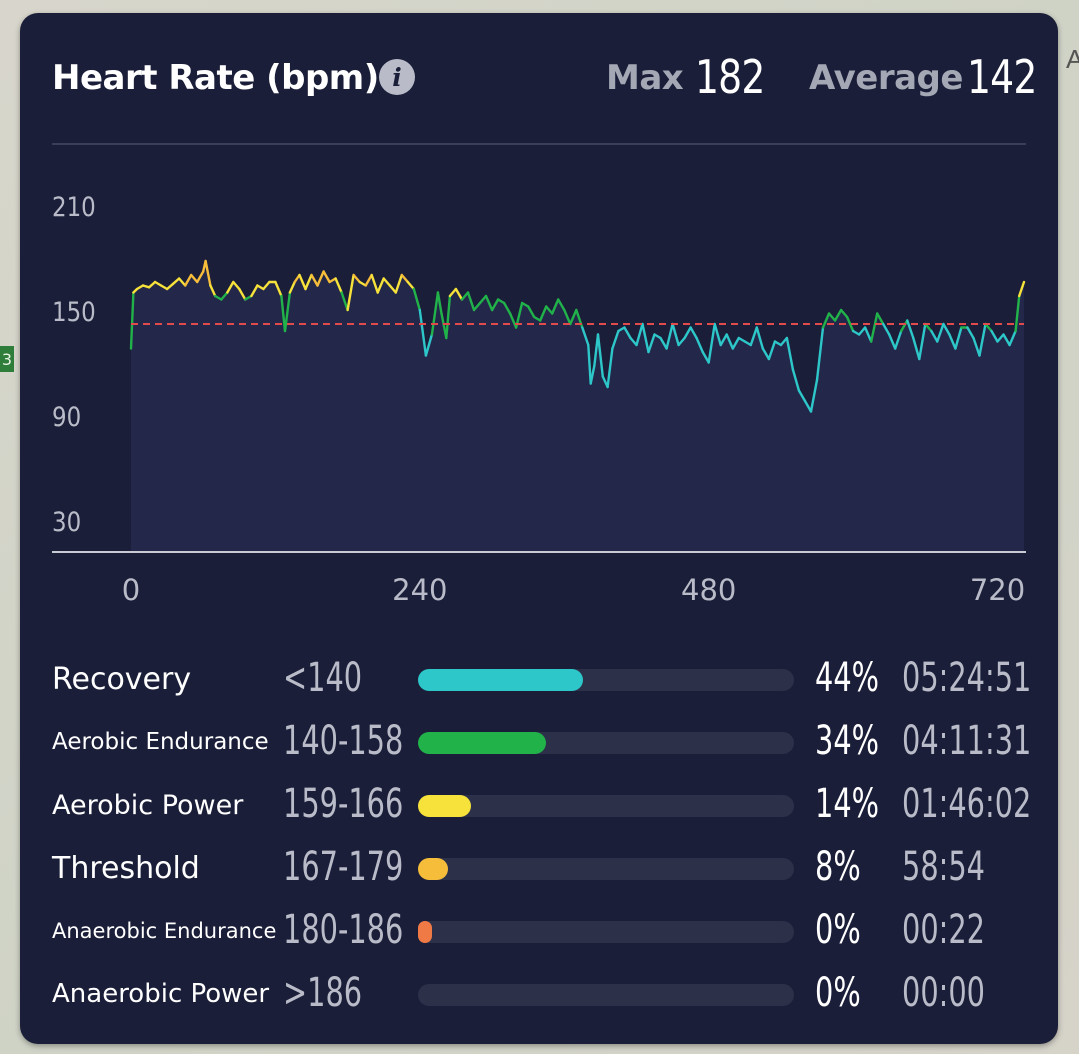  What do you see at coordinates (730, 77) in the screenshot?
I see `max-value: 182` at bounding box center [730, 77].